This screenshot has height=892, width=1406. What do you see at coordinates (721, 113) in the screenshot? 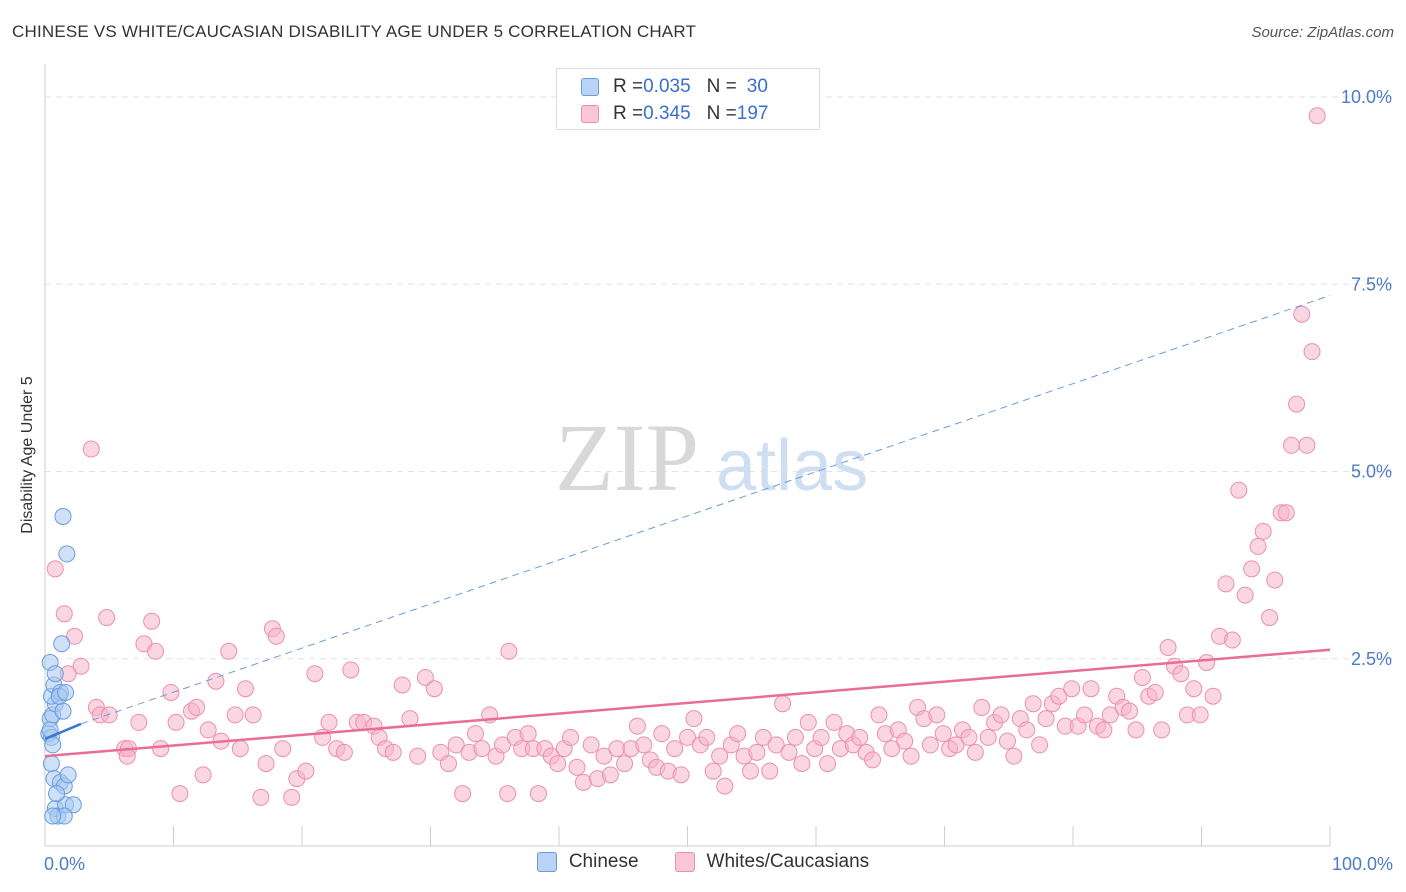
I see `legend-n-label: N =` at bounding box center [721, 113].